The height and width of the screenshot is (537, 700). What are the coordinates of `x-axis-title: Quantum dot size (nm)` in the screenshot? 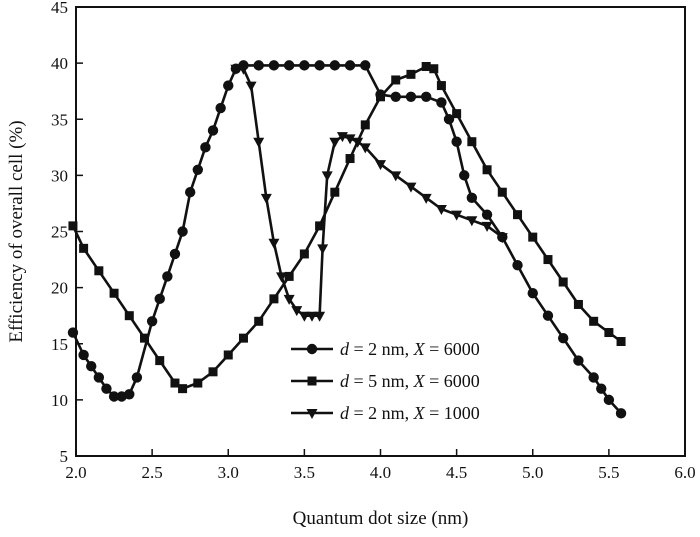 It's located at (381, 518).